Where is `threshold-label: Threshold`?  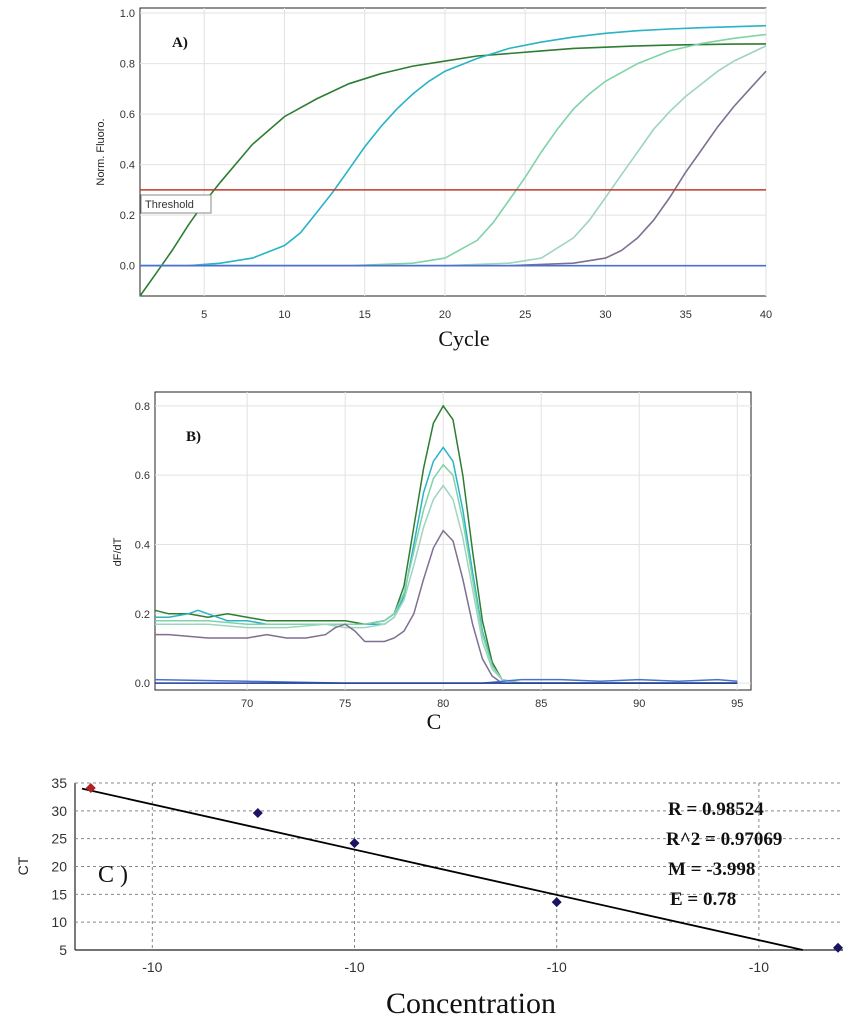
threshold-label: Threshold is located at coordinates (169, 205).